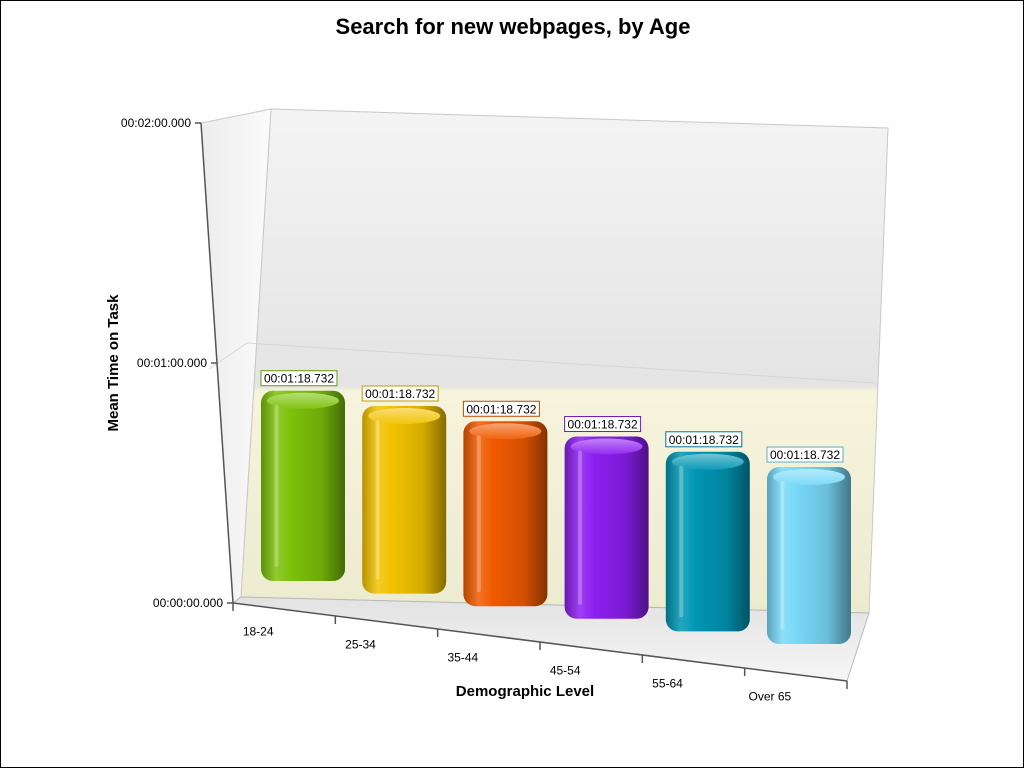  What do you see at coordinates (113, 363) in the screenshot?
I see `y-axis-title: Mean Time on Task` at bounding box center [113, 363].